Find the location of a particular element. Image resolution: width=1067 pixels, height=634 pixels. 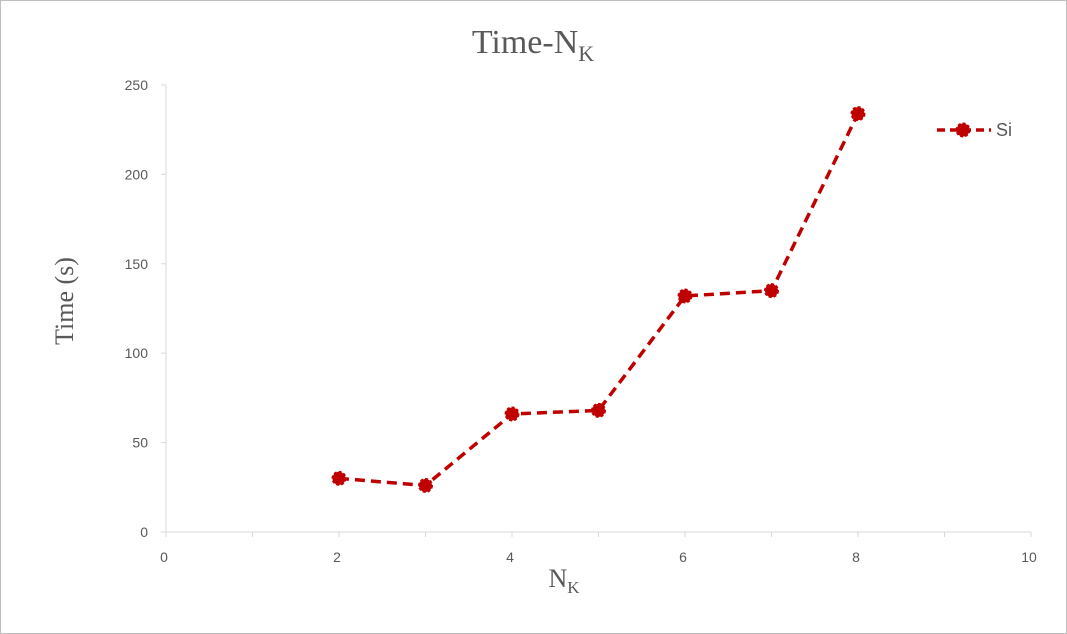

y-tick-label: 0 is located at coordinates (144, 532).